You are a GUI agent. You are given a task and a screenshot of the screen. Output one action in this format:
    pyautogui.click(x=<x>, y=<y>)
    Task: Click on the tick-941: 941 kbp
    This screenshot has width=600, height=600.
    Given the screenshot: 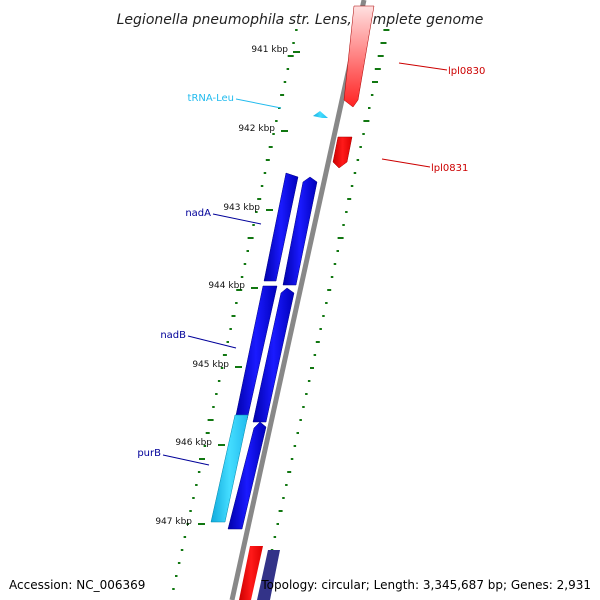 What is the action you would take?
    pyautogui.click(x=275, y=50)
    